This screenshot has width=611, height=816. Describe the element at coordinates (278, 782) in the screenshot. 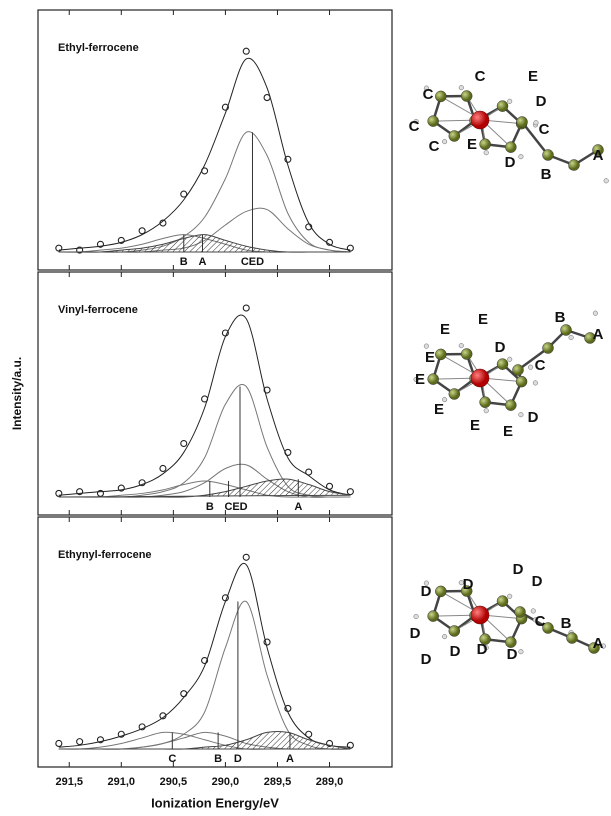

I see `x-tick-label: 289,5` at that location.